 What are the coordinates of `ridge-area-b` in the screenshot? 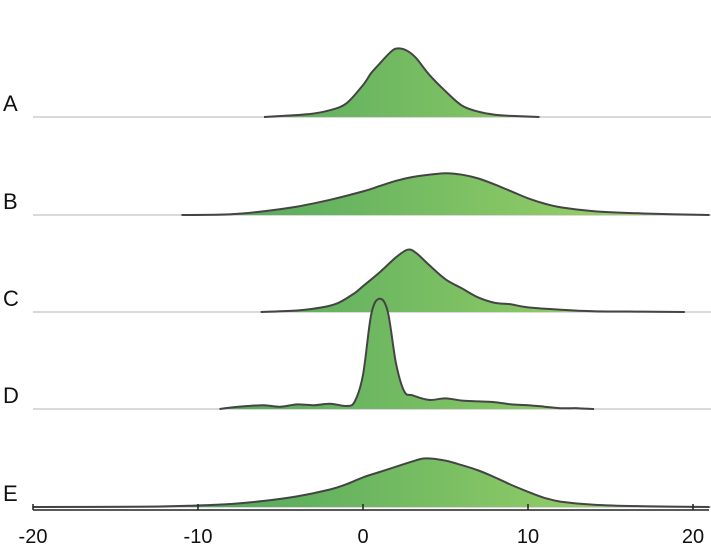 It's located at (445, 194).